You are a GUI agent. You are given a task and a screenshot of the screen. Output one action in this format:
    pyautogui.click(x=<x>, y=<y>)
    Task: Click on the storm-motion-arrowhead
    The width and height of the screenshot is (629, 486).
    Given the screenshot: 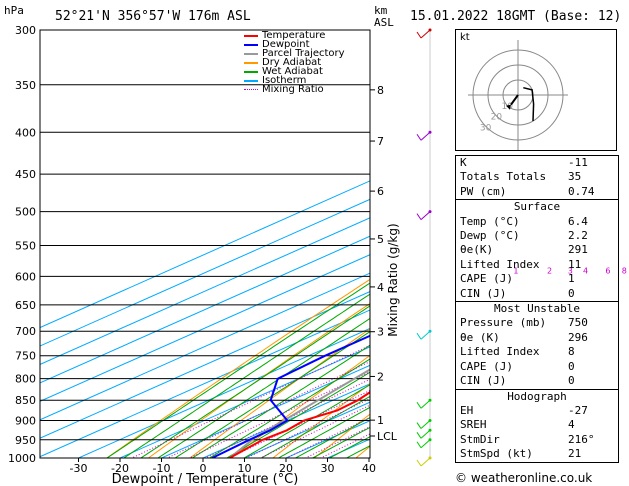 What is the action you would take?
    pyautogui.click(x=508, y=107)
    